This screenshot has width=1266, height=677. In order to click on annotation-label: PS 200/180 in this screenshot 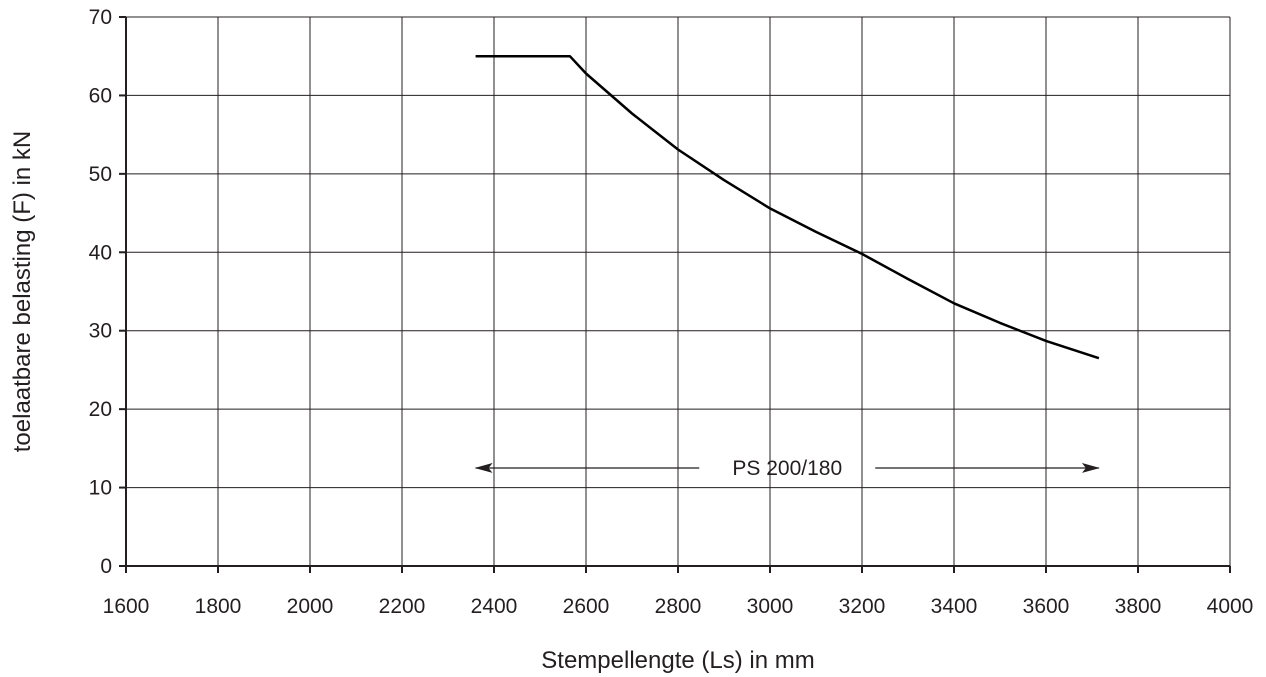, I will do `click(787, 468)`.